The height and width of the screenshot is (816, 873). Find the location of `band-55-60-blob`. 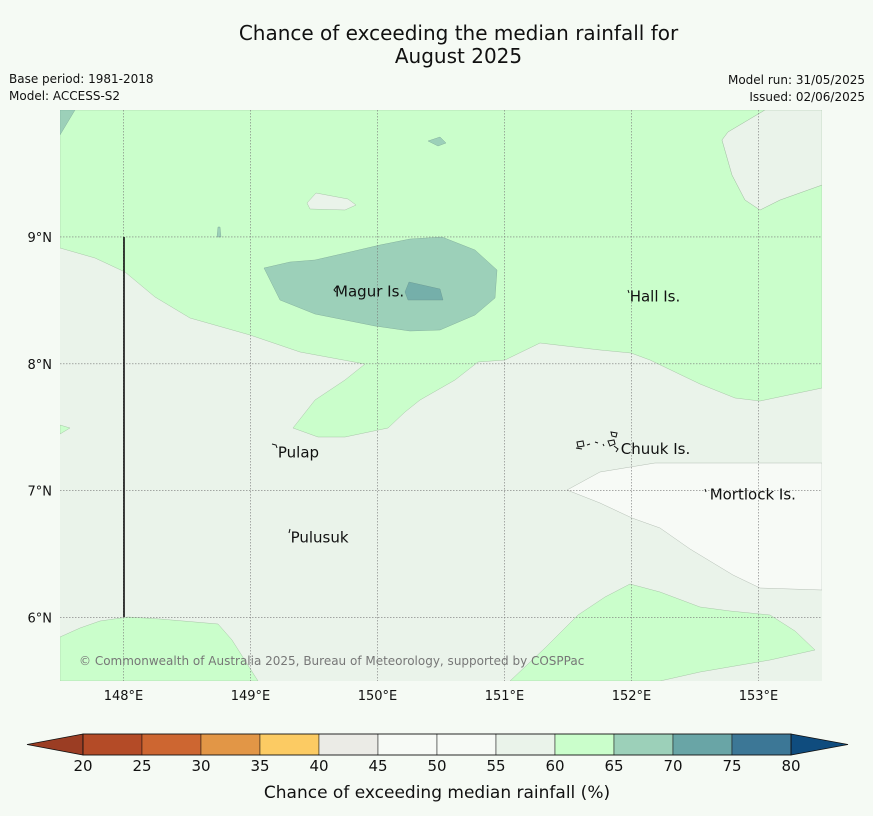

band-55-60-blob is located at coordinates (331, 201).